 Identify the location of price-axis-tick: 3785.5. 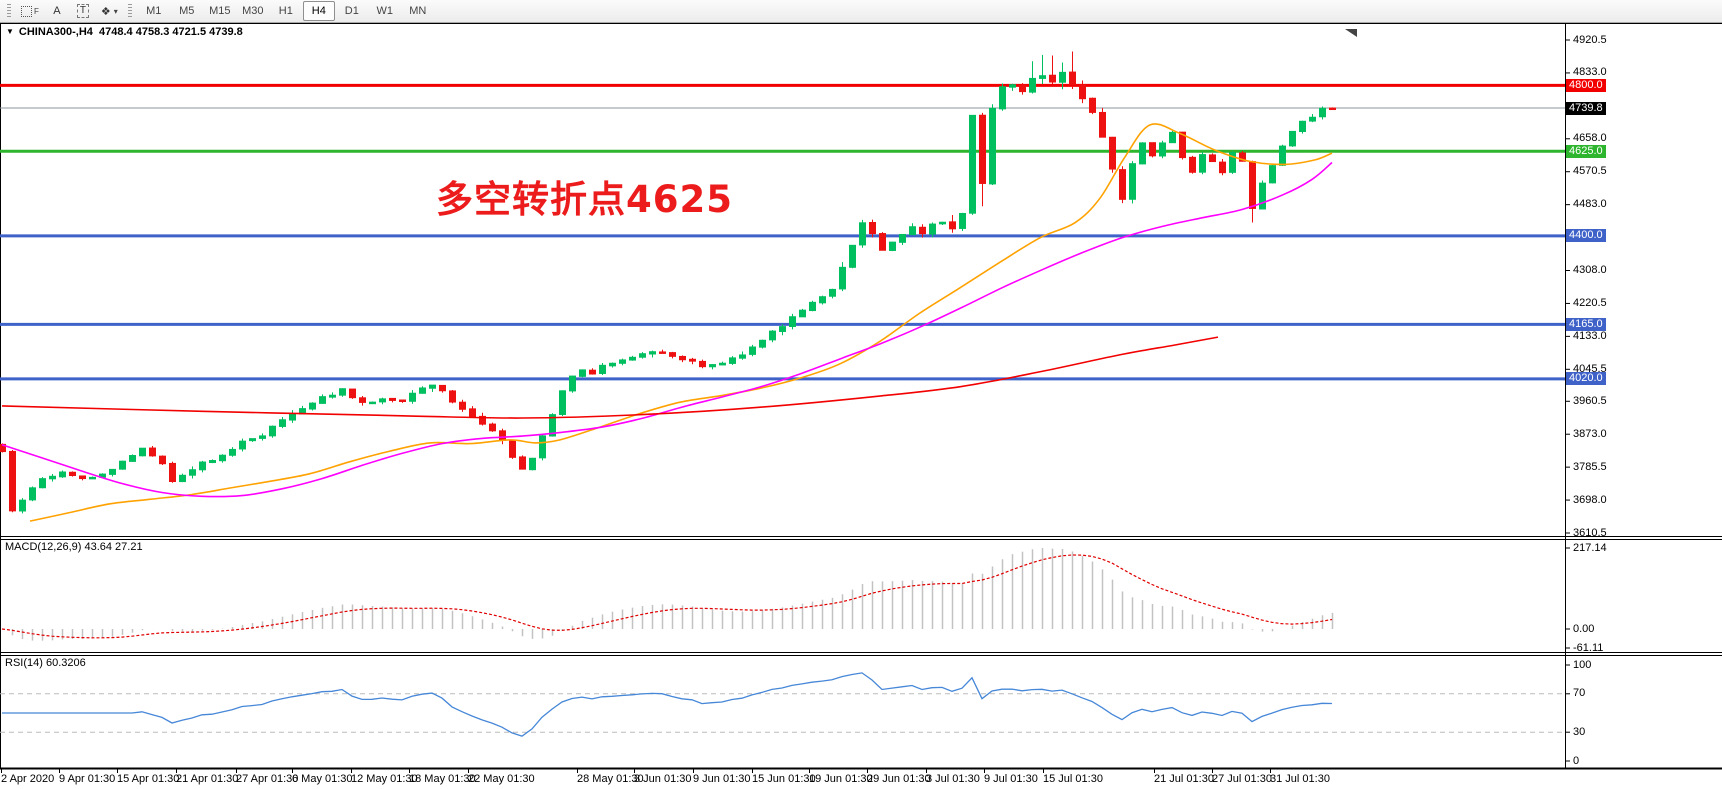
(1590, 466).